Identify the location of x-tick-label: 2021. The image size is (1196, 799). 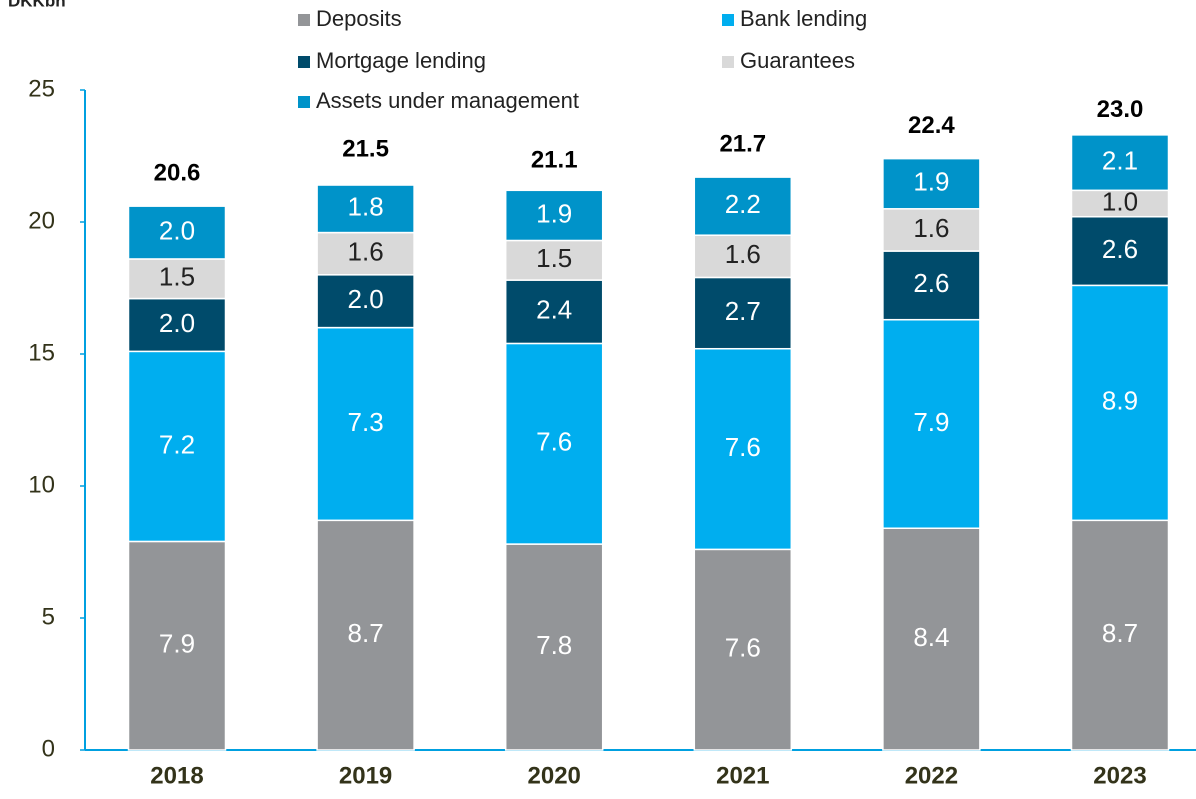
(742, 775).